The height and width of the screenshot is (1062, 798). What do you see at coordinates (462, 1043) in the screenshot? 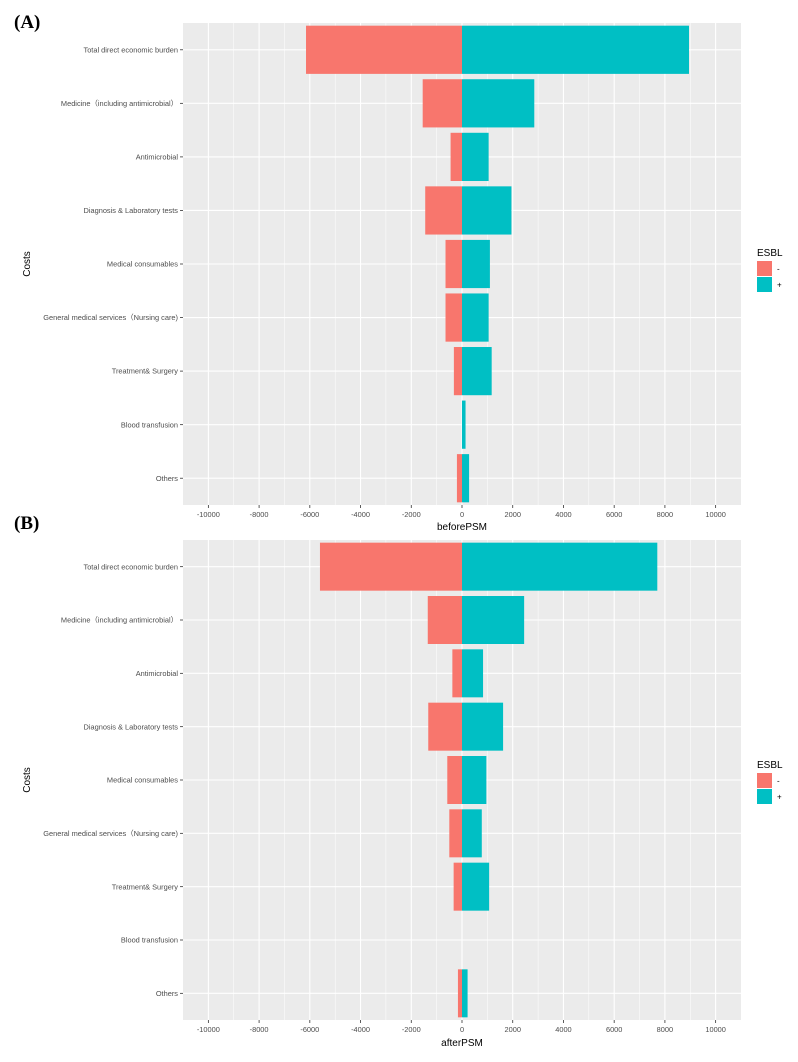
I see `x-axis-title: afterPSM` at bounding box center [462, 1043].